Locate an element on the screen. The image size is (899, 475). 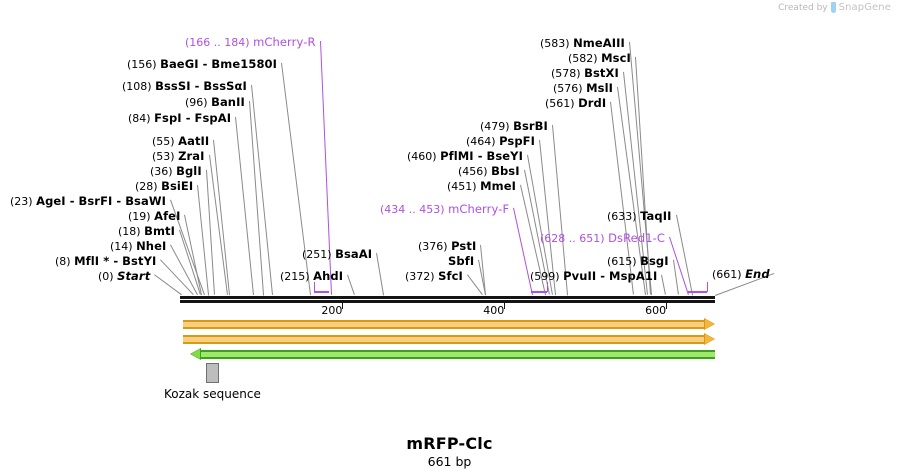
enzyme-label-drdi: (561) DrdI is located at coordinates (575, 103).